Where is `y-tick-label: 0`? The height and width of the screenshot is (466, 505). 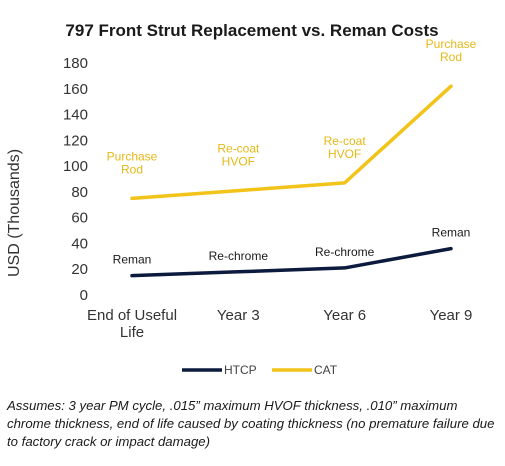 y-tick-label: 0 is located at coordinates (84, 295).